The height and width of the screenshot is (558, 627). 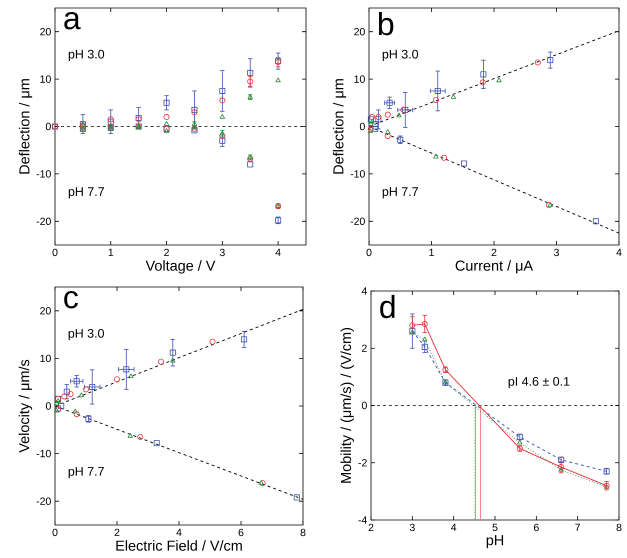 What do you see at coordinates (72, 21) in the screenshot?
I see `chart-title: a` at bounding box center [72, 21].